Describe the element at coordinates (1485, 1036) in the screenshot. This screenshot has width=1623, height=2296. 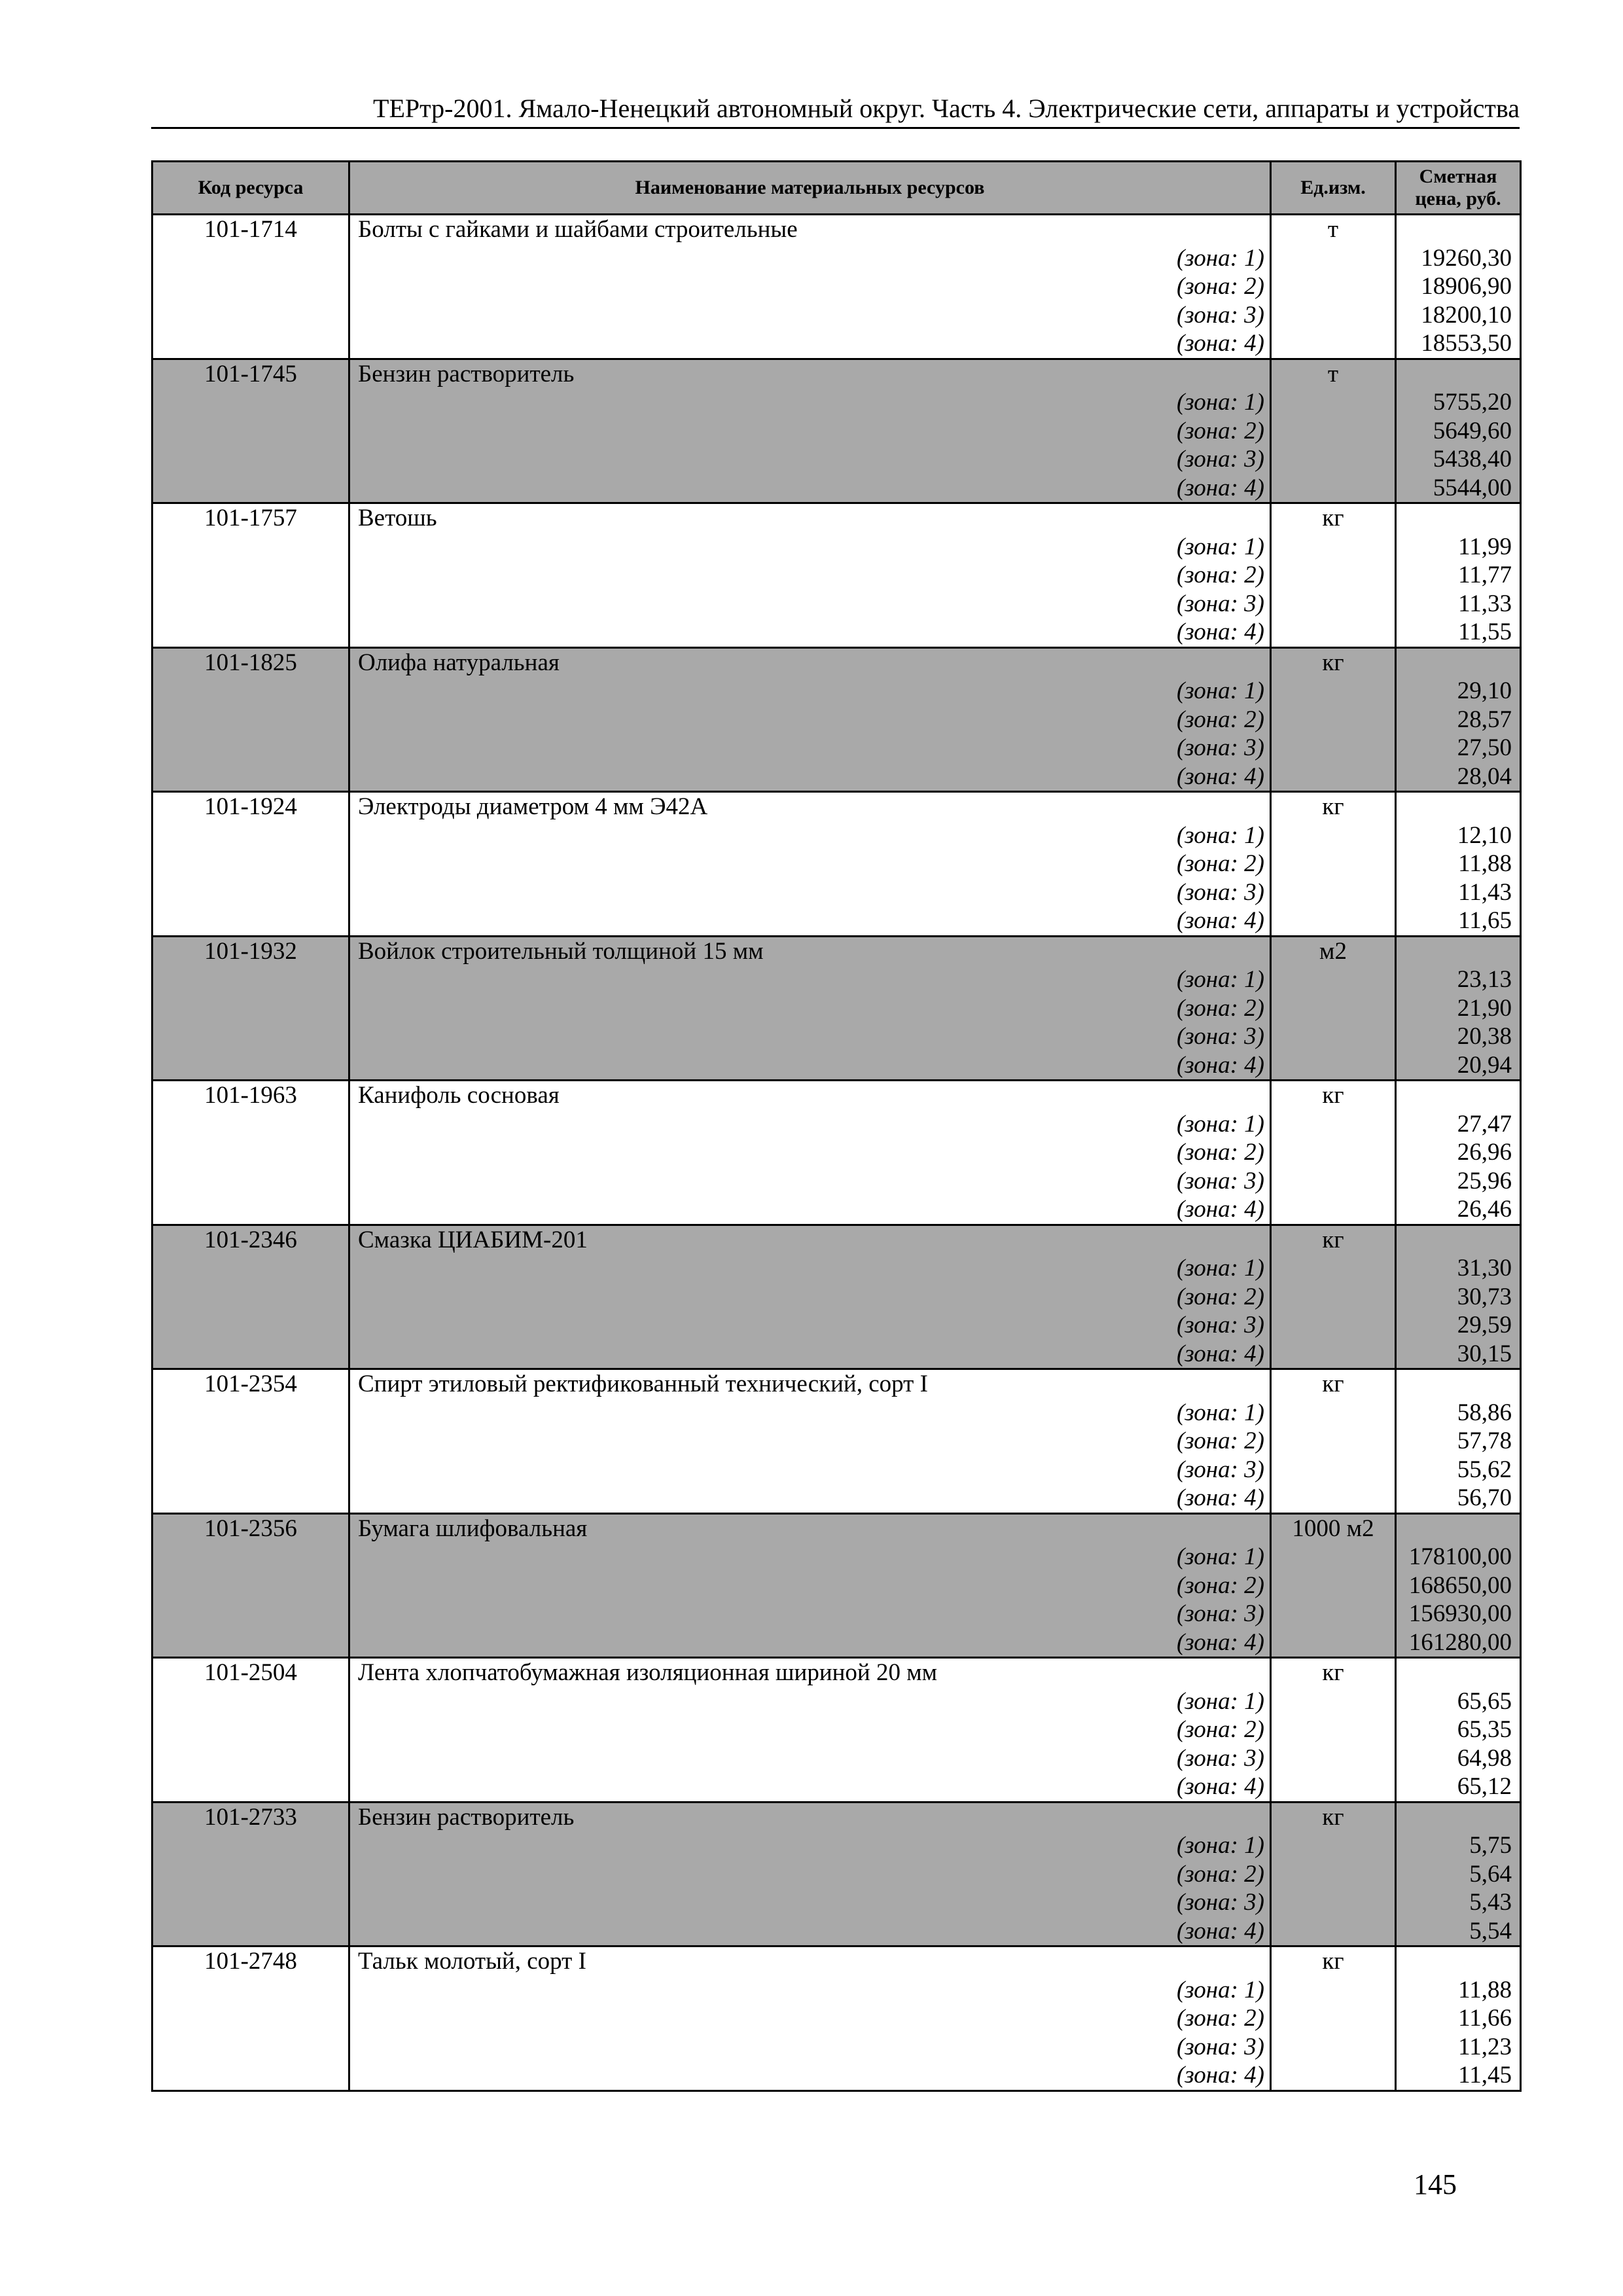
I see `zone-price: 20,38` at that location.